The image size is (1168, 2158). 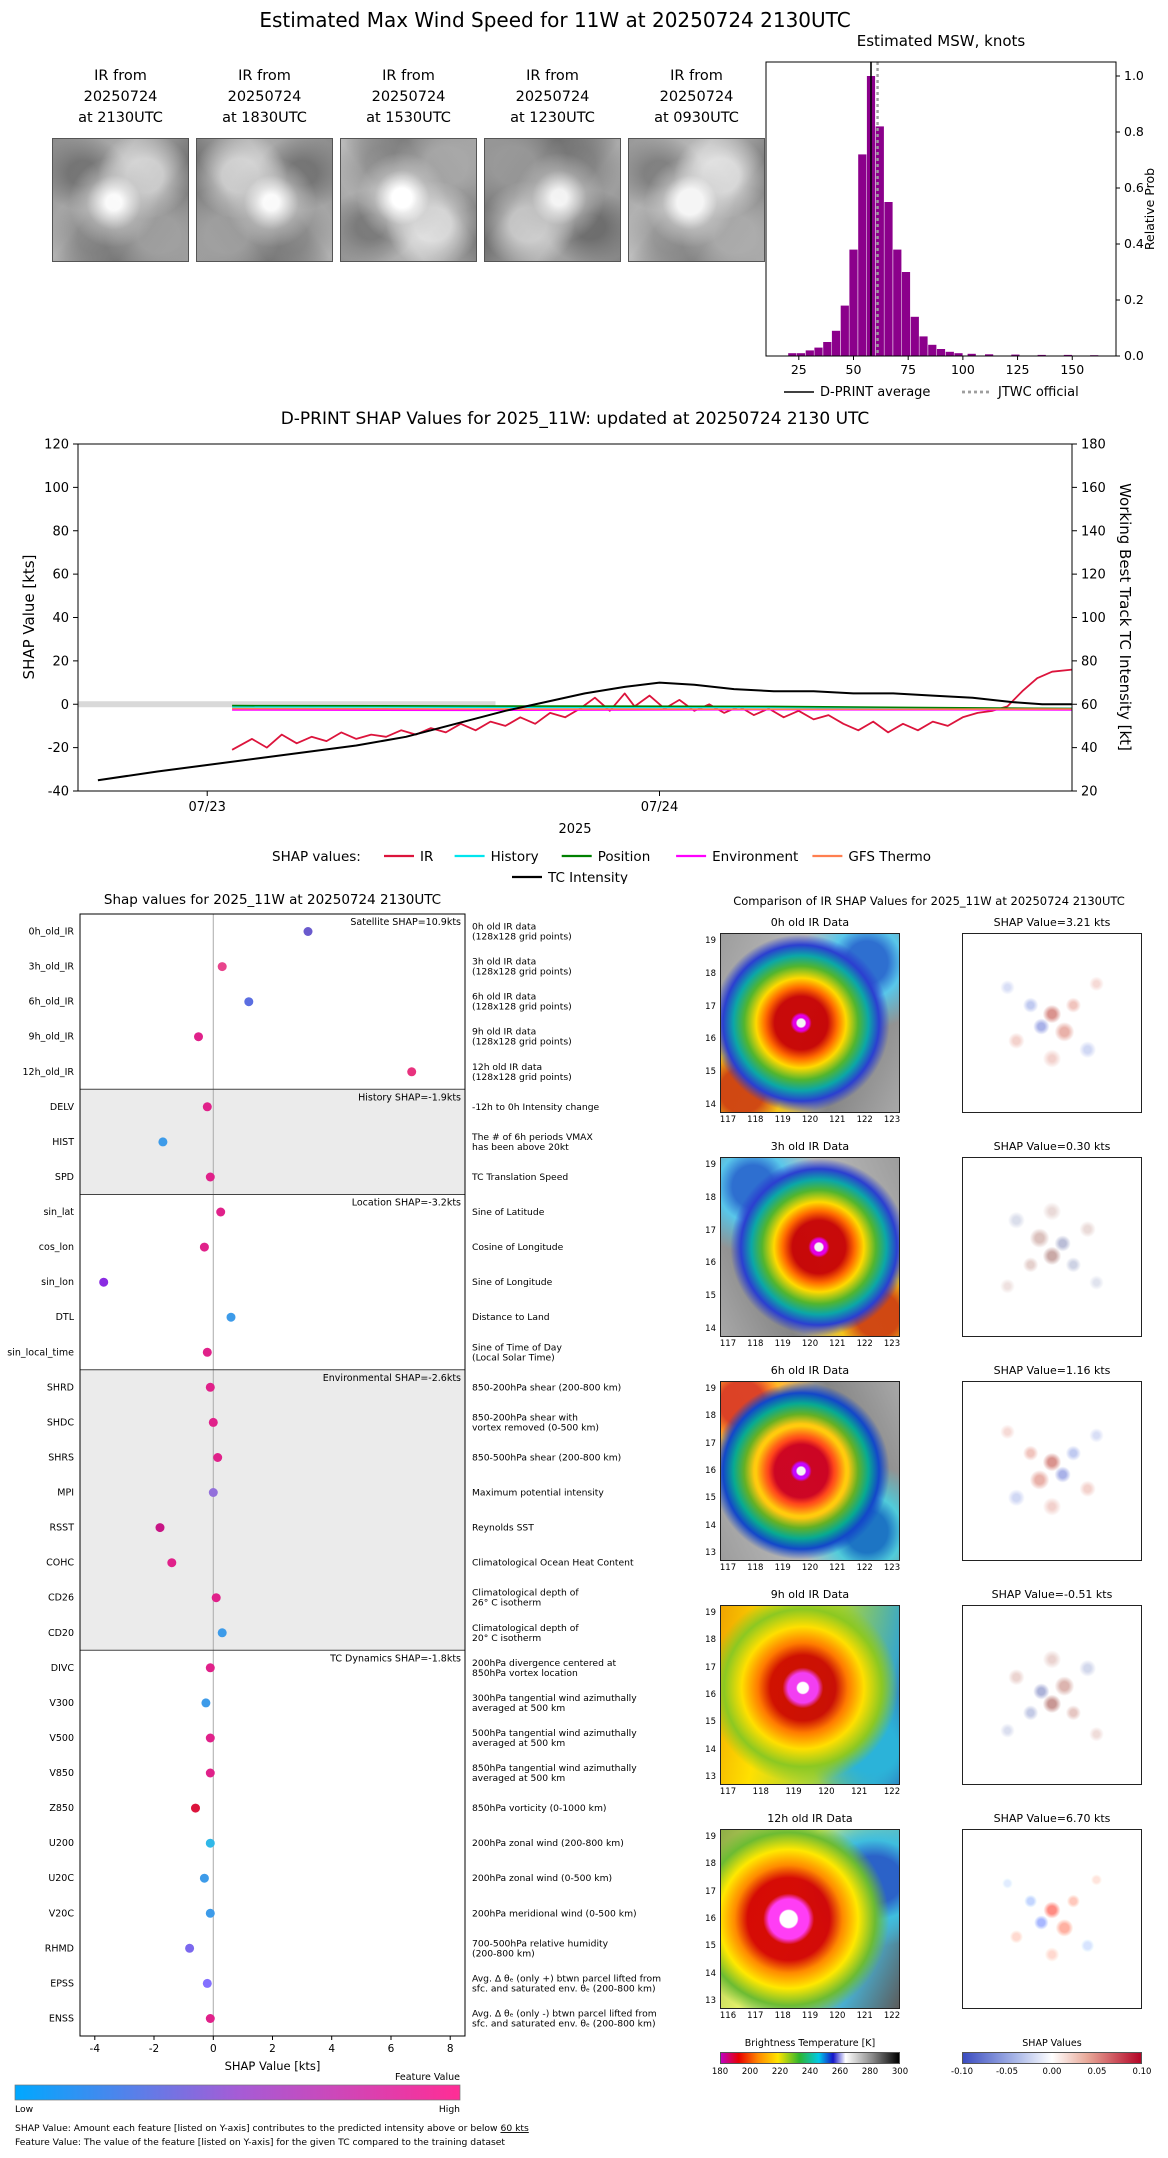 I want to click on svg-text: TC Dynamics SHAP=-1.8kts, so click(x=395, y=1658).